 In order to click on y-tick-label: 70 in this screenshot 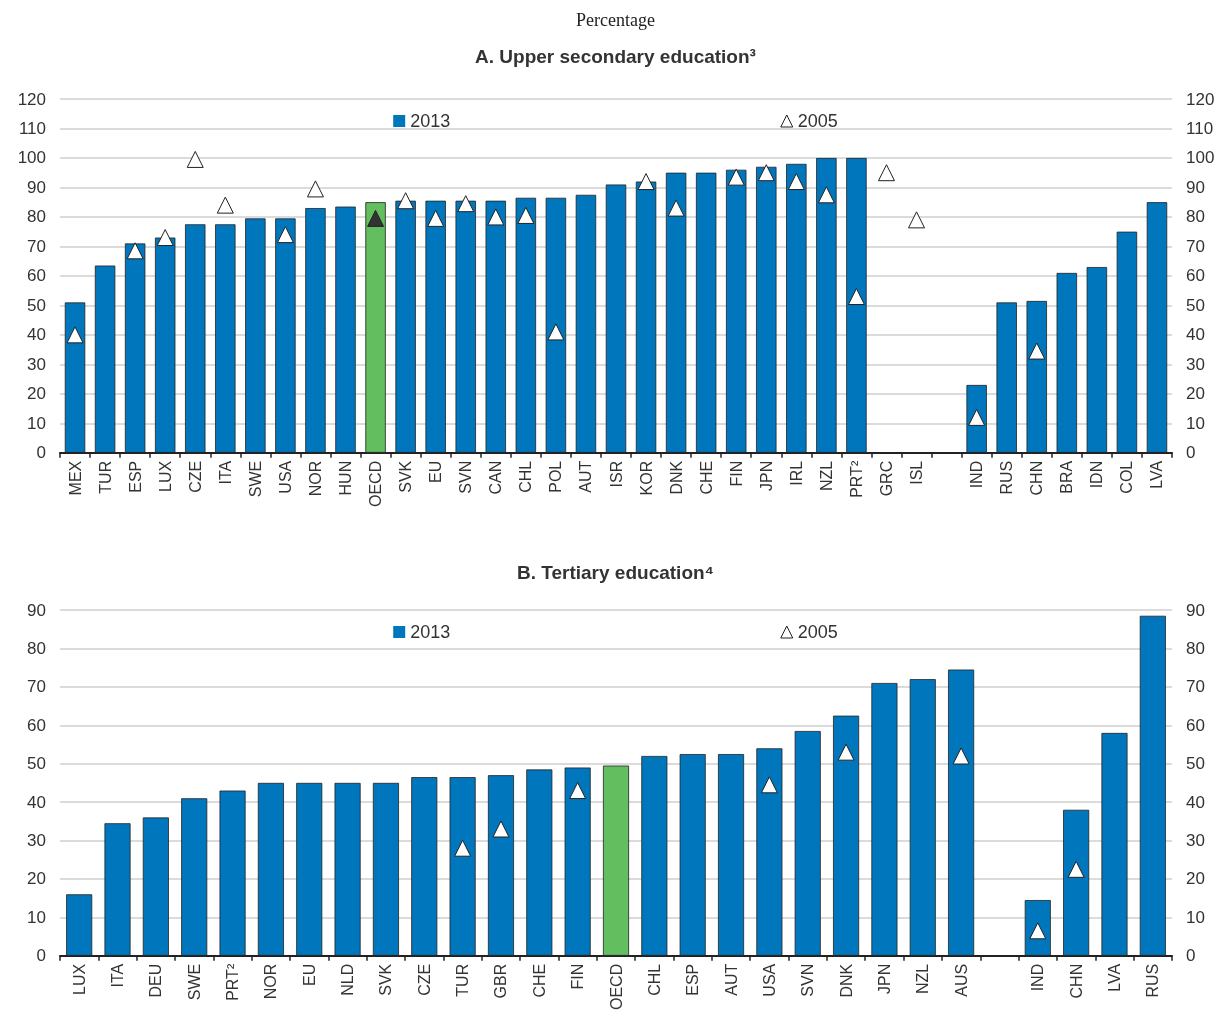, I will do `click(36, 246)`.